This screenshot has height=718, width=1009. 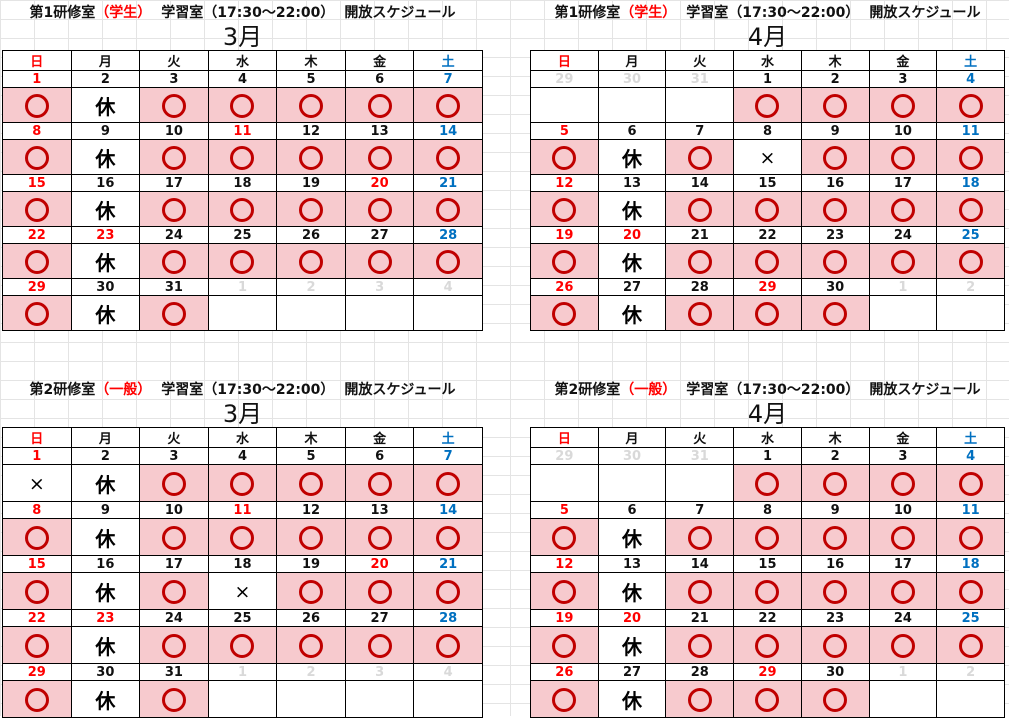 I want to click on date-cell: 9, so click(x=835, y=510).